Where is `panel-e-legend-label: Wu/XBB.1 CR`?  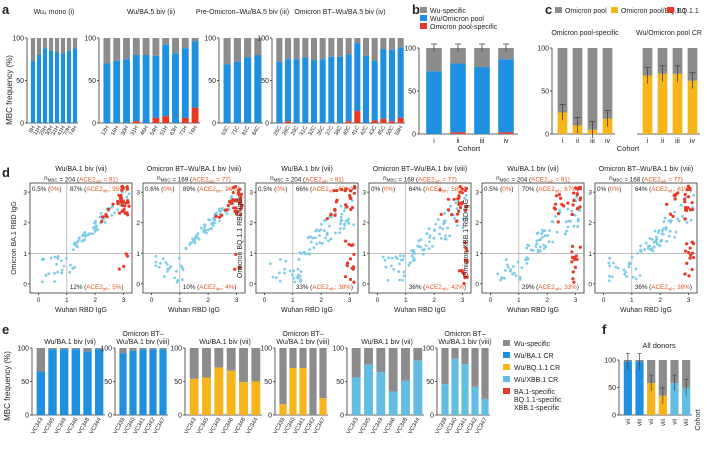
panel-e-legend-label: Wu/XBB.1 CR is located at coordinates (536, 380).